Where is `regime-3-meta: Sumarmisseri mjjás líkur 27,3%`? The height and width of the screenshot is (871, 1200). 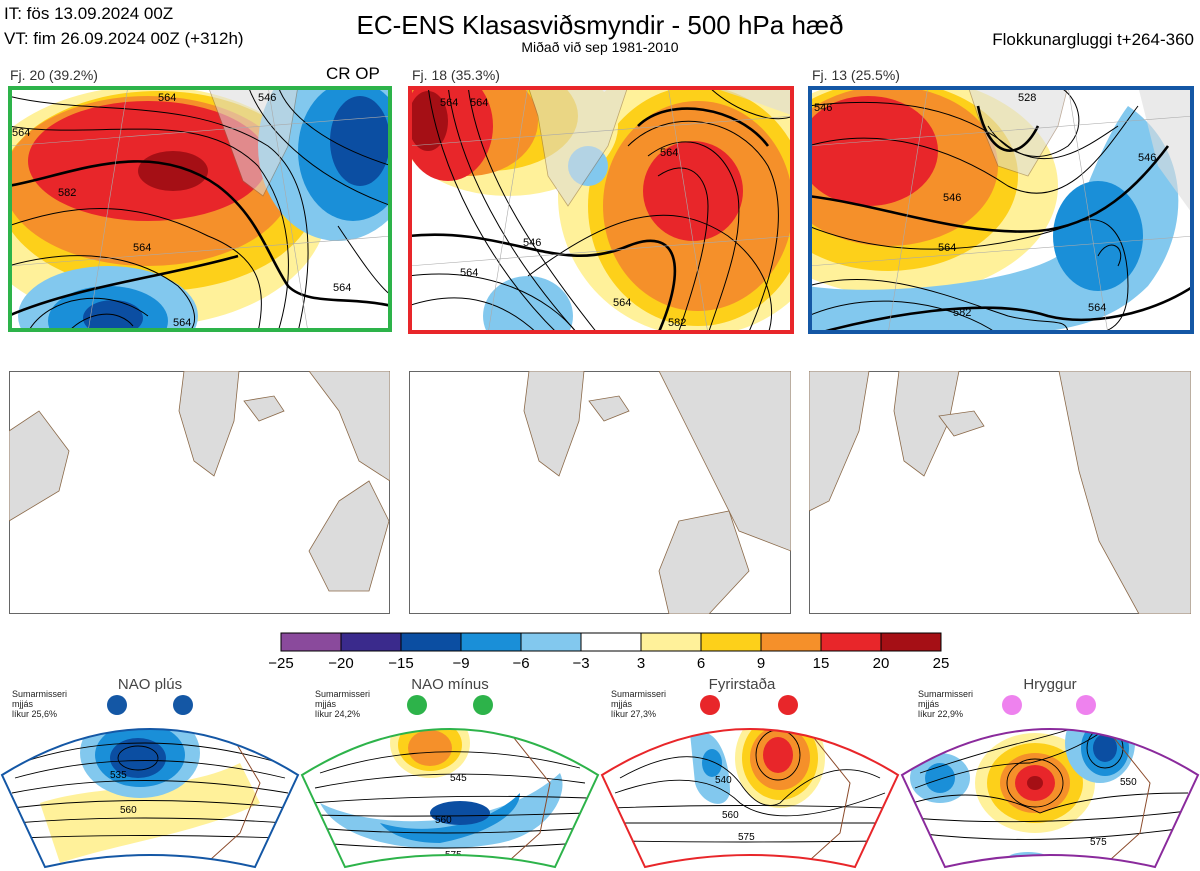 regime-3-meta: Sumarmisseri mjjás líkur 27,3% is located at coordinates (639, 704).